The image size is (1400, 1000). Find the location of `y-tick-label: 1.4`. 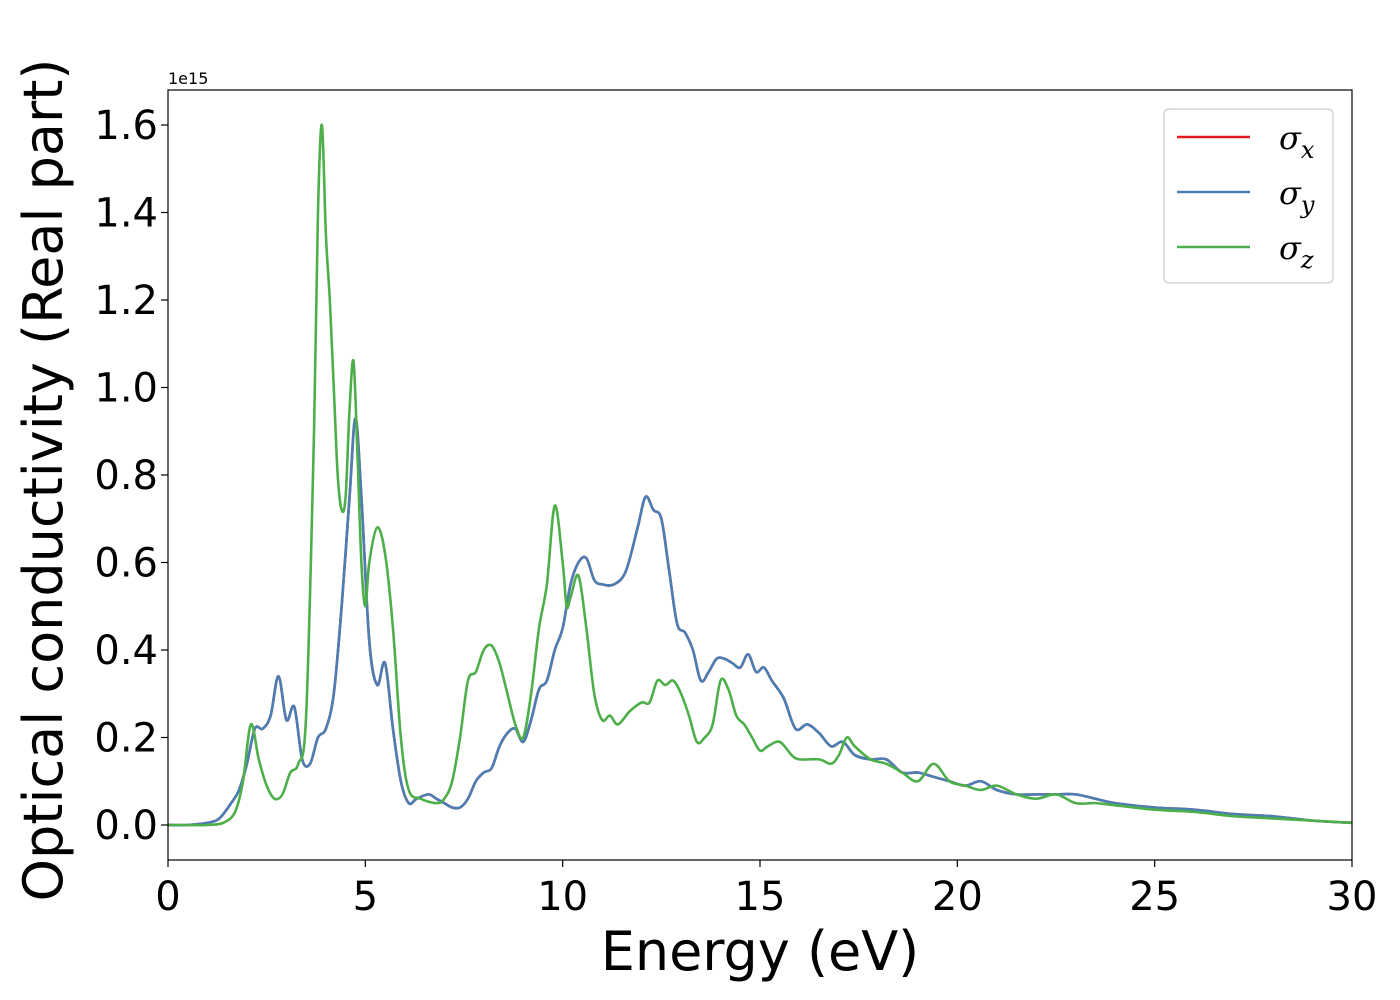

y-tick-label: 1.4 is located at coordinates (126, 214).